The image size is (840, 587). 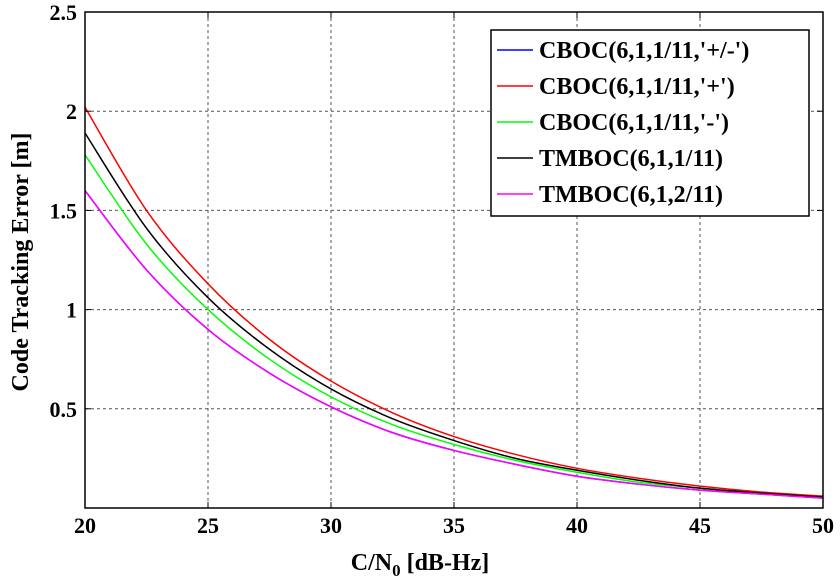 What do you see at coordinates (64, 409) in the screenshot?
I see `y-tick-label: 0.5` at bounding box center [64, 409].